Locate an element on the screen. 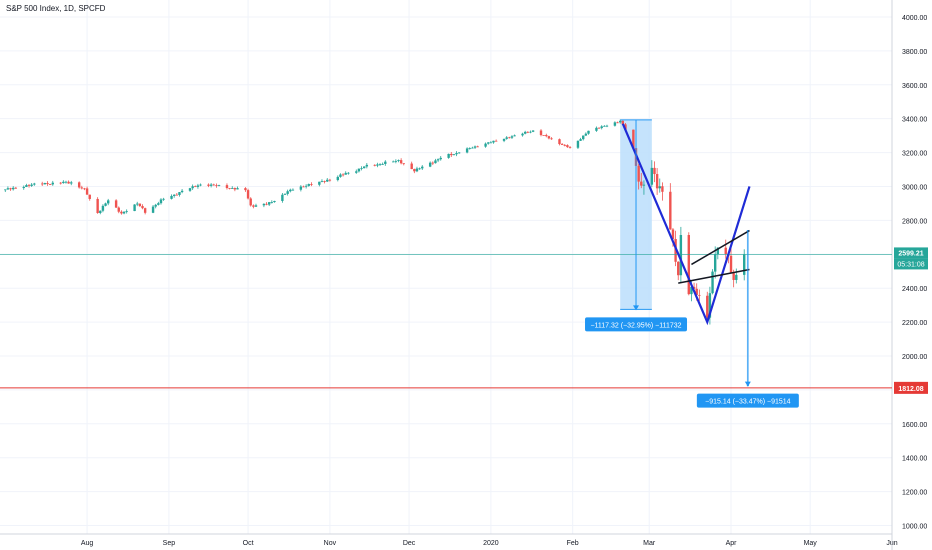 The width and height of the screenshot is (932, 550). x-tick-label: Mar is located at coordinates (649, 543).